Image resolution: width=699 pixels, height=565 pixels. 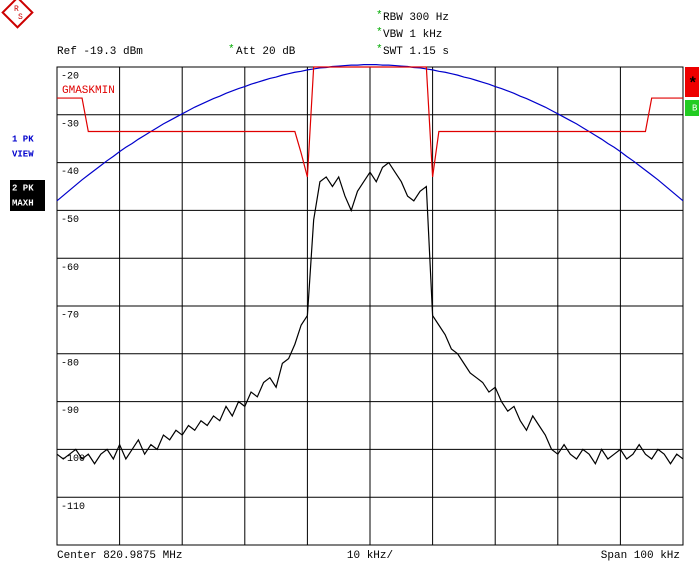 What do you see at coordinates (100, 52) in the screenshot?
I see `ref-level: Ref -19.3 dBm` at bounding box center [100, 52].